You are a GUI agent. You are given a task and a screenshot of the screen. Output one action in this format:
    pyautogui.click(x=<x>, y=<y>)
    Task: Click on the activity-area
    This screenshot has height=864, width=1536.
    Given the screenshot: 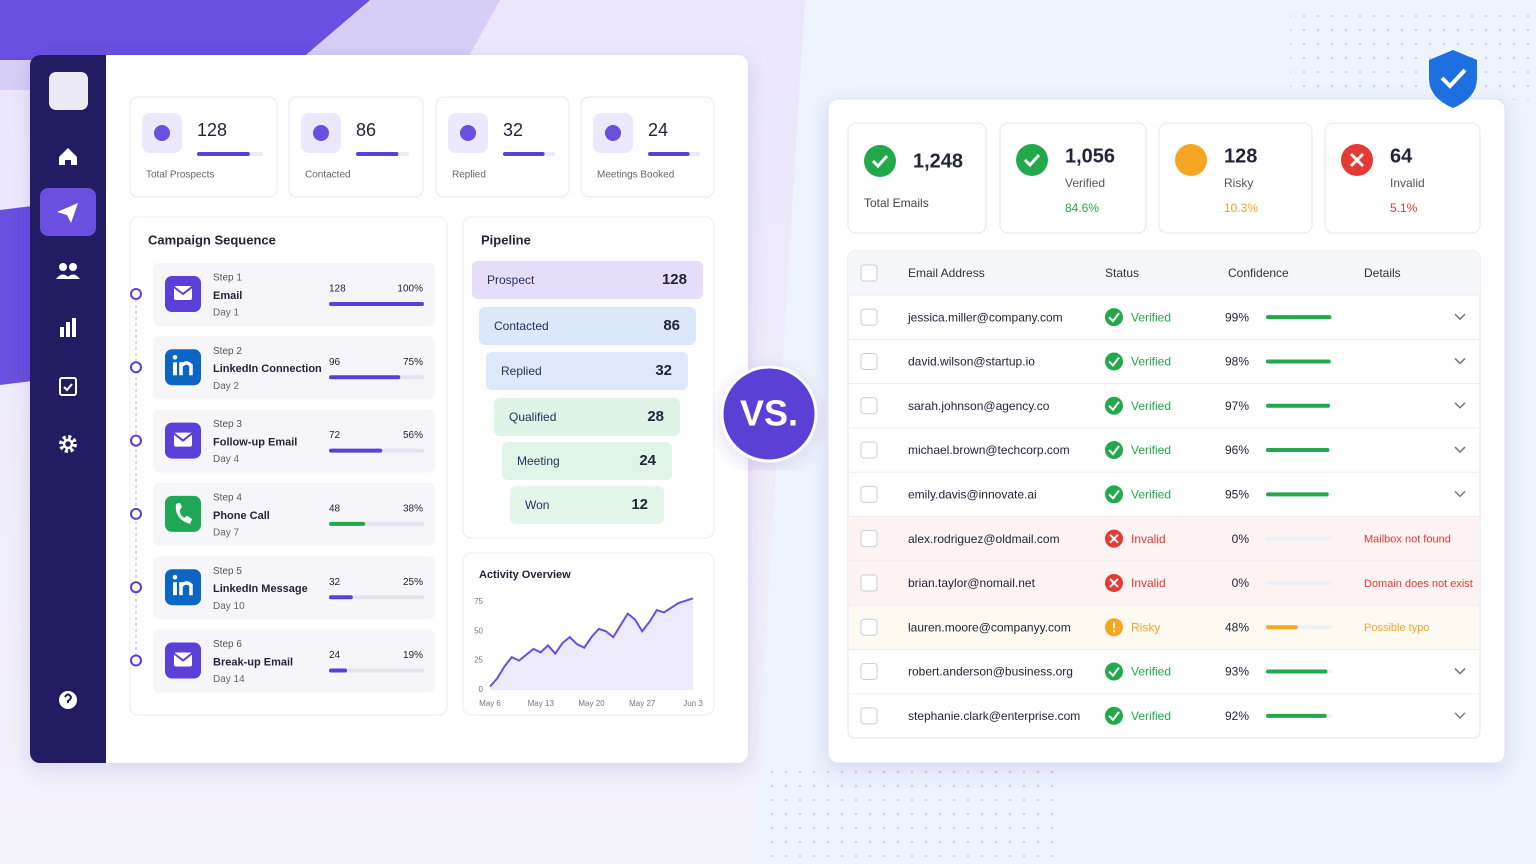 What is the action you would take?
    pyautogui.click(x=591, y=644)
    